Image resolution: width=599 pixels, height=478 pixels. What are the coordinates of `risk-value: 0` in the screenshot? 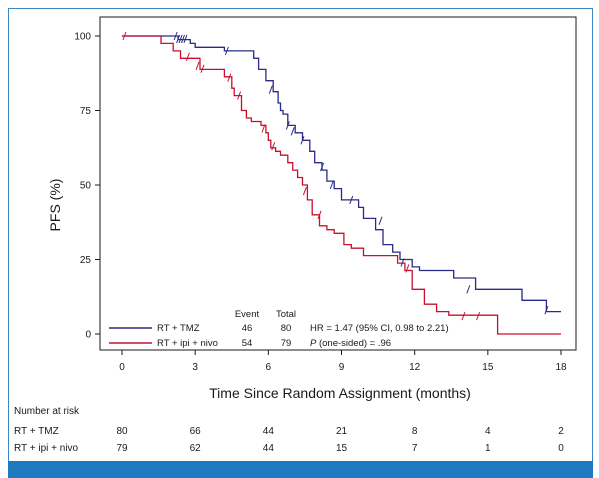 It's located at (561, 448).